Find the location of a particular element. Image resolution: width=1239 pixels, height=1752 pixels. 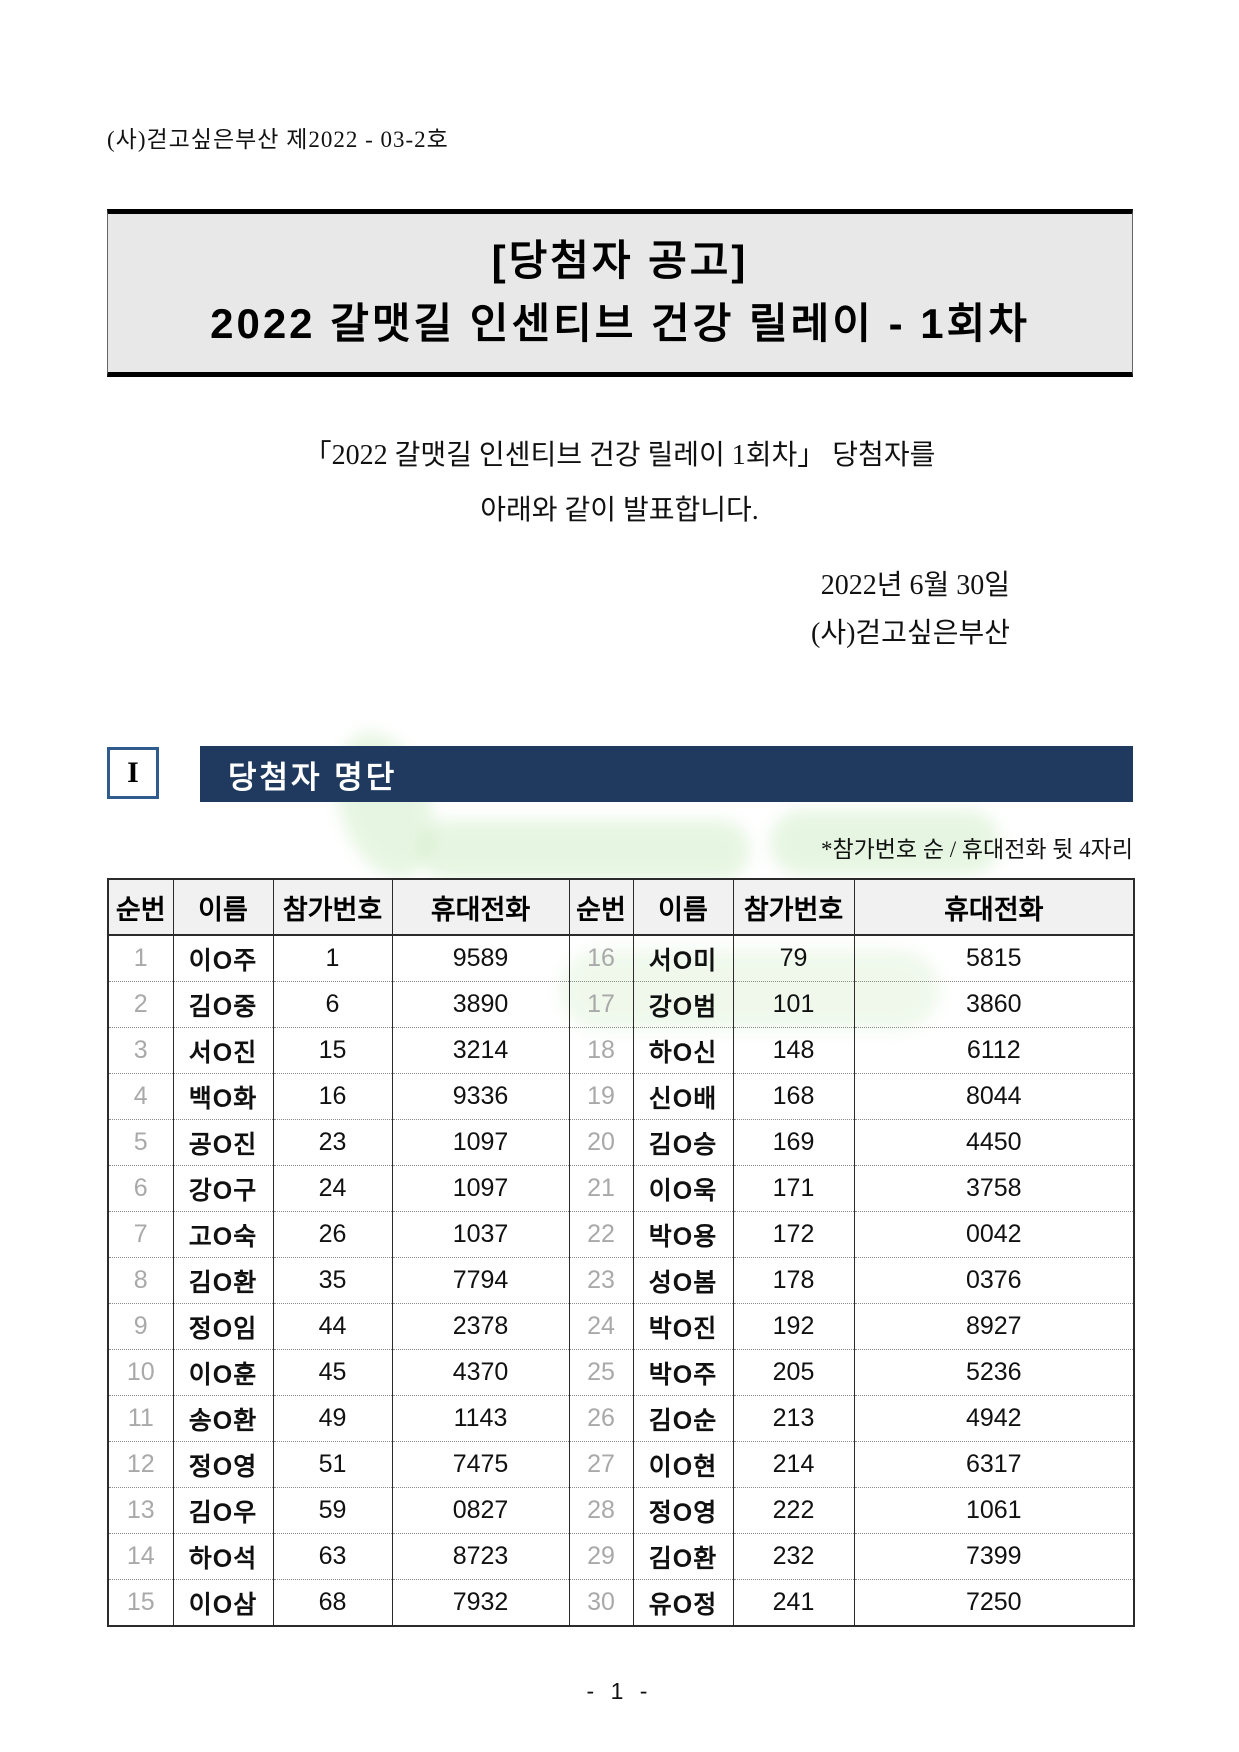

cell-name: 정O임 is located at coordinates (223, 1326).